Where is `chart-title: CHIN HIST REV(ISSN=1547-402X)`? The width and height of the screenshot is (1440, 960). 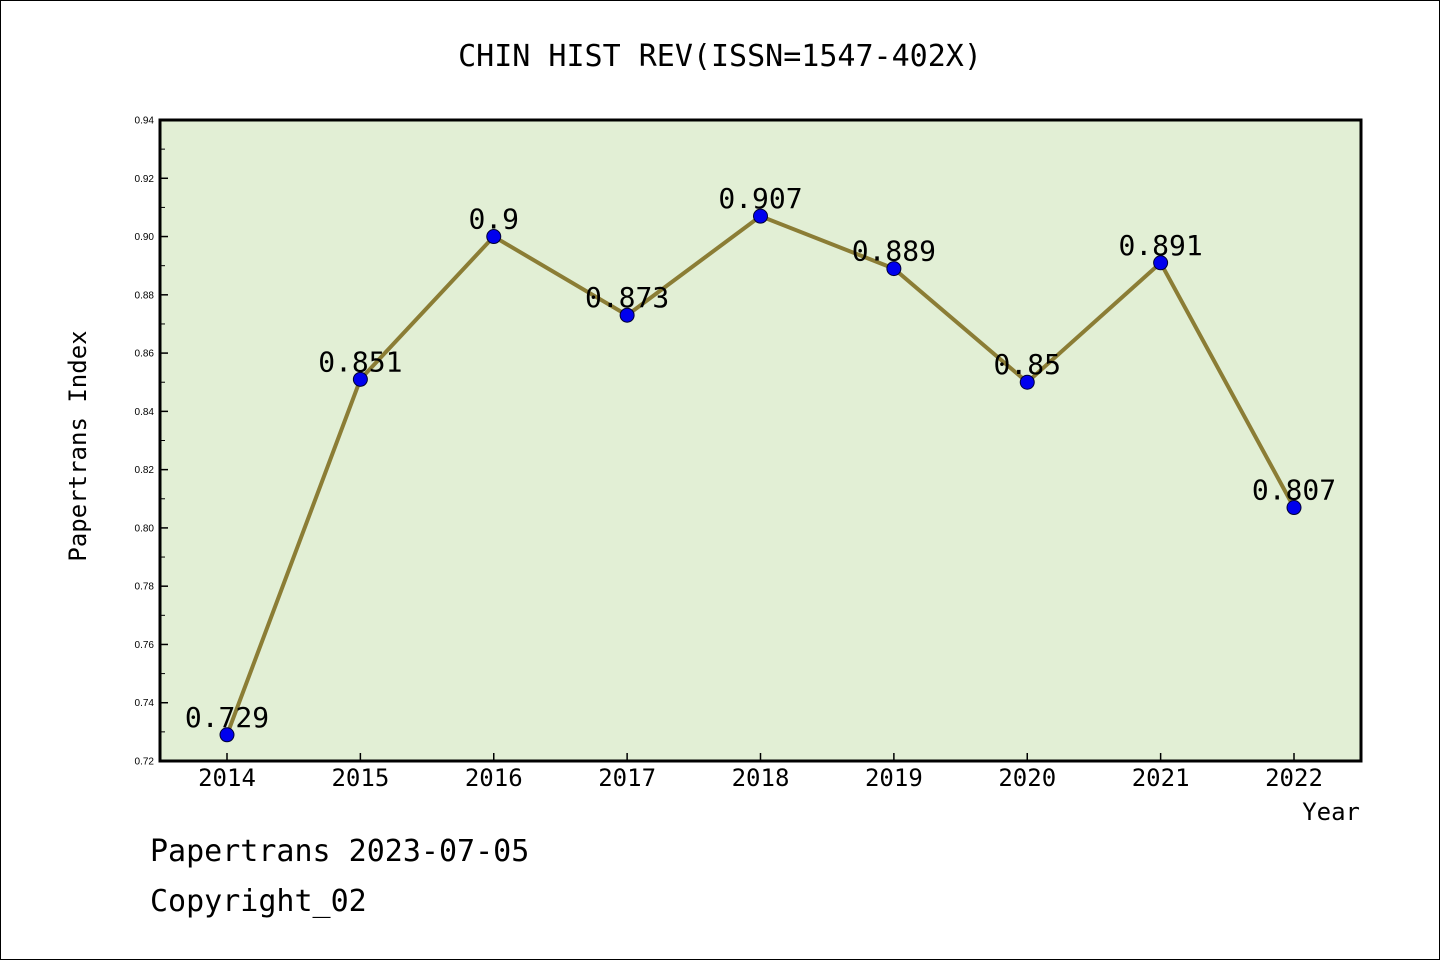 chart-title: CHIN HIST REV(ISSN=1547-402X) is located at coordinates (720, 56).